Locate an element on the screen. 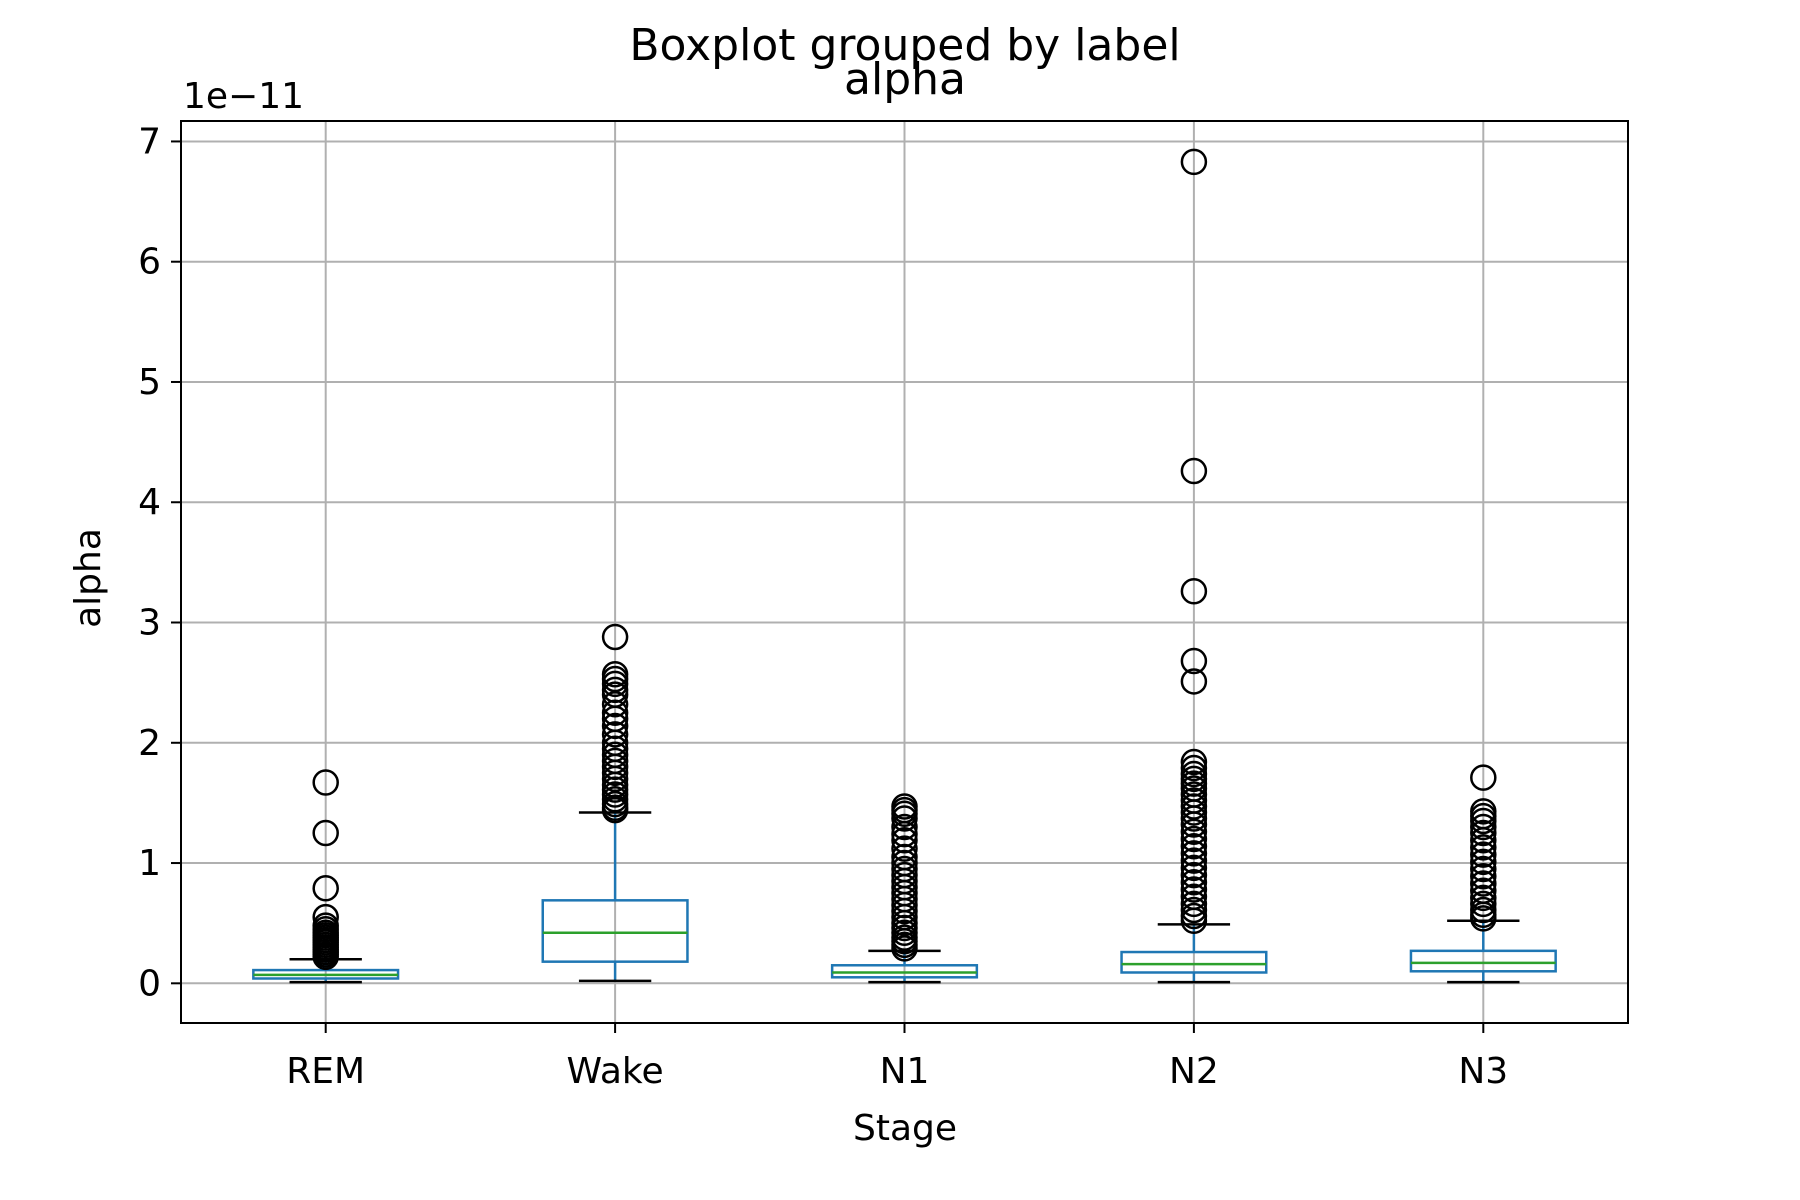  y-offset-label: 1e−11 is located at coordinates (243, 96).